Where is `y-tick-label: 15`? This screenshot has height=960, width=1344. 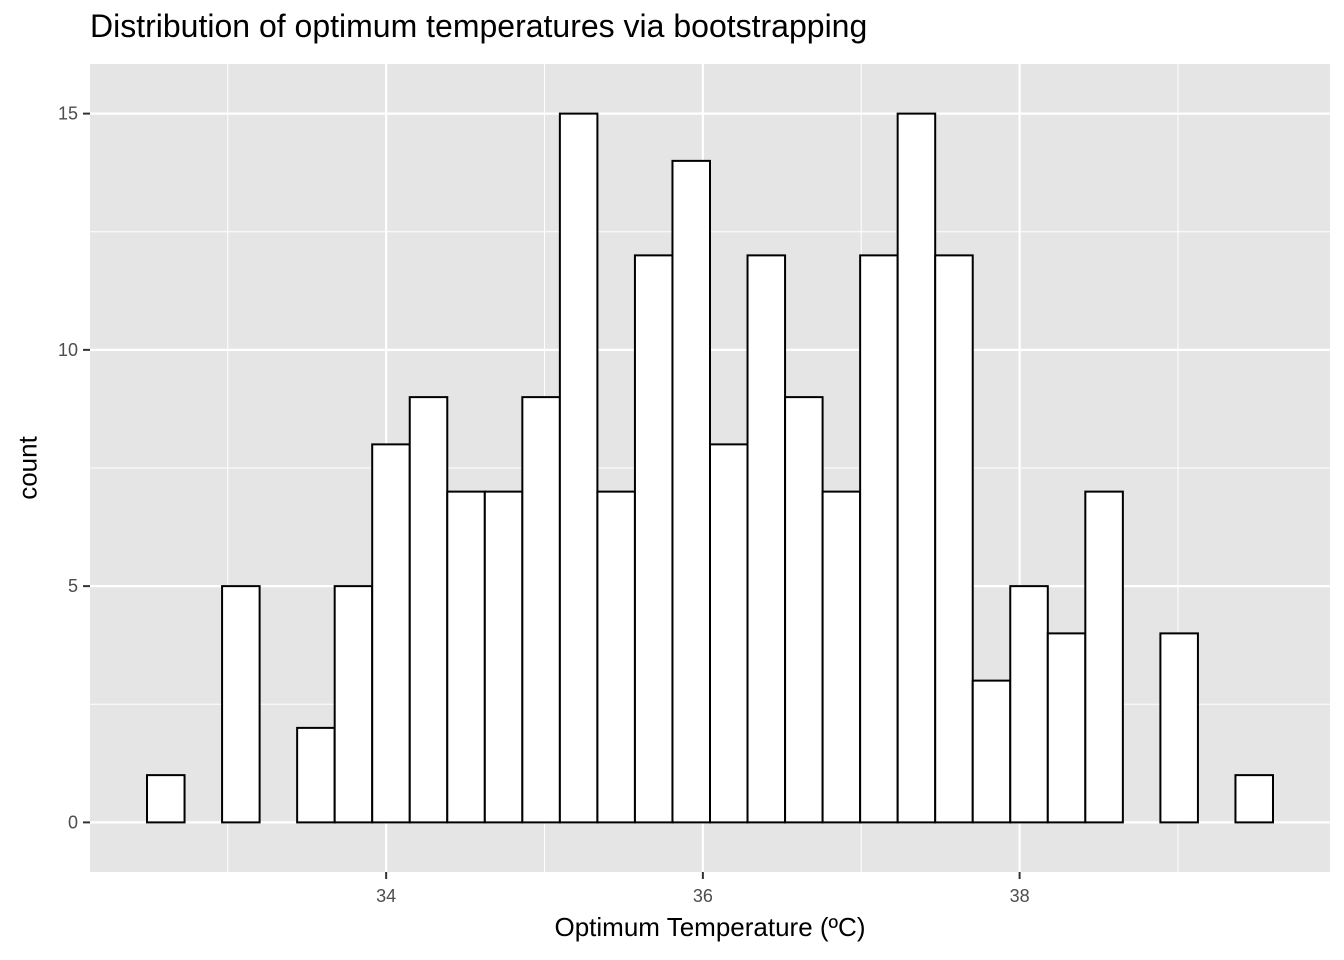
y-tick-label: 15 is located at coordinates (68, 114).